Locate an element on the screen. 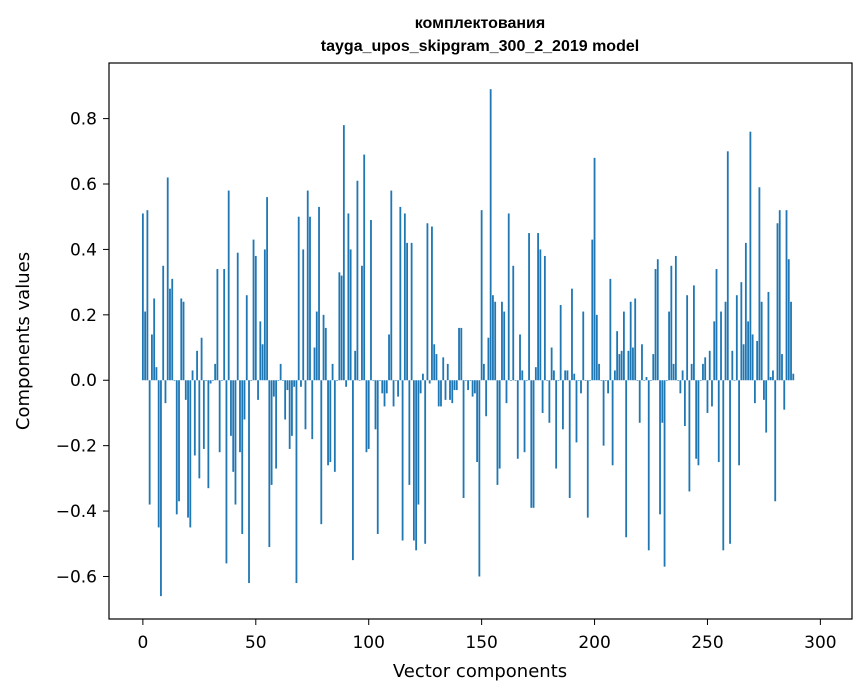 The width and height of the screenshot is (867, 696). y-axis-ticks: −0.6 −0.4 −0.2 0.0 0.2 0.4 0.6 0.8 is located at coordinates (82, 348).